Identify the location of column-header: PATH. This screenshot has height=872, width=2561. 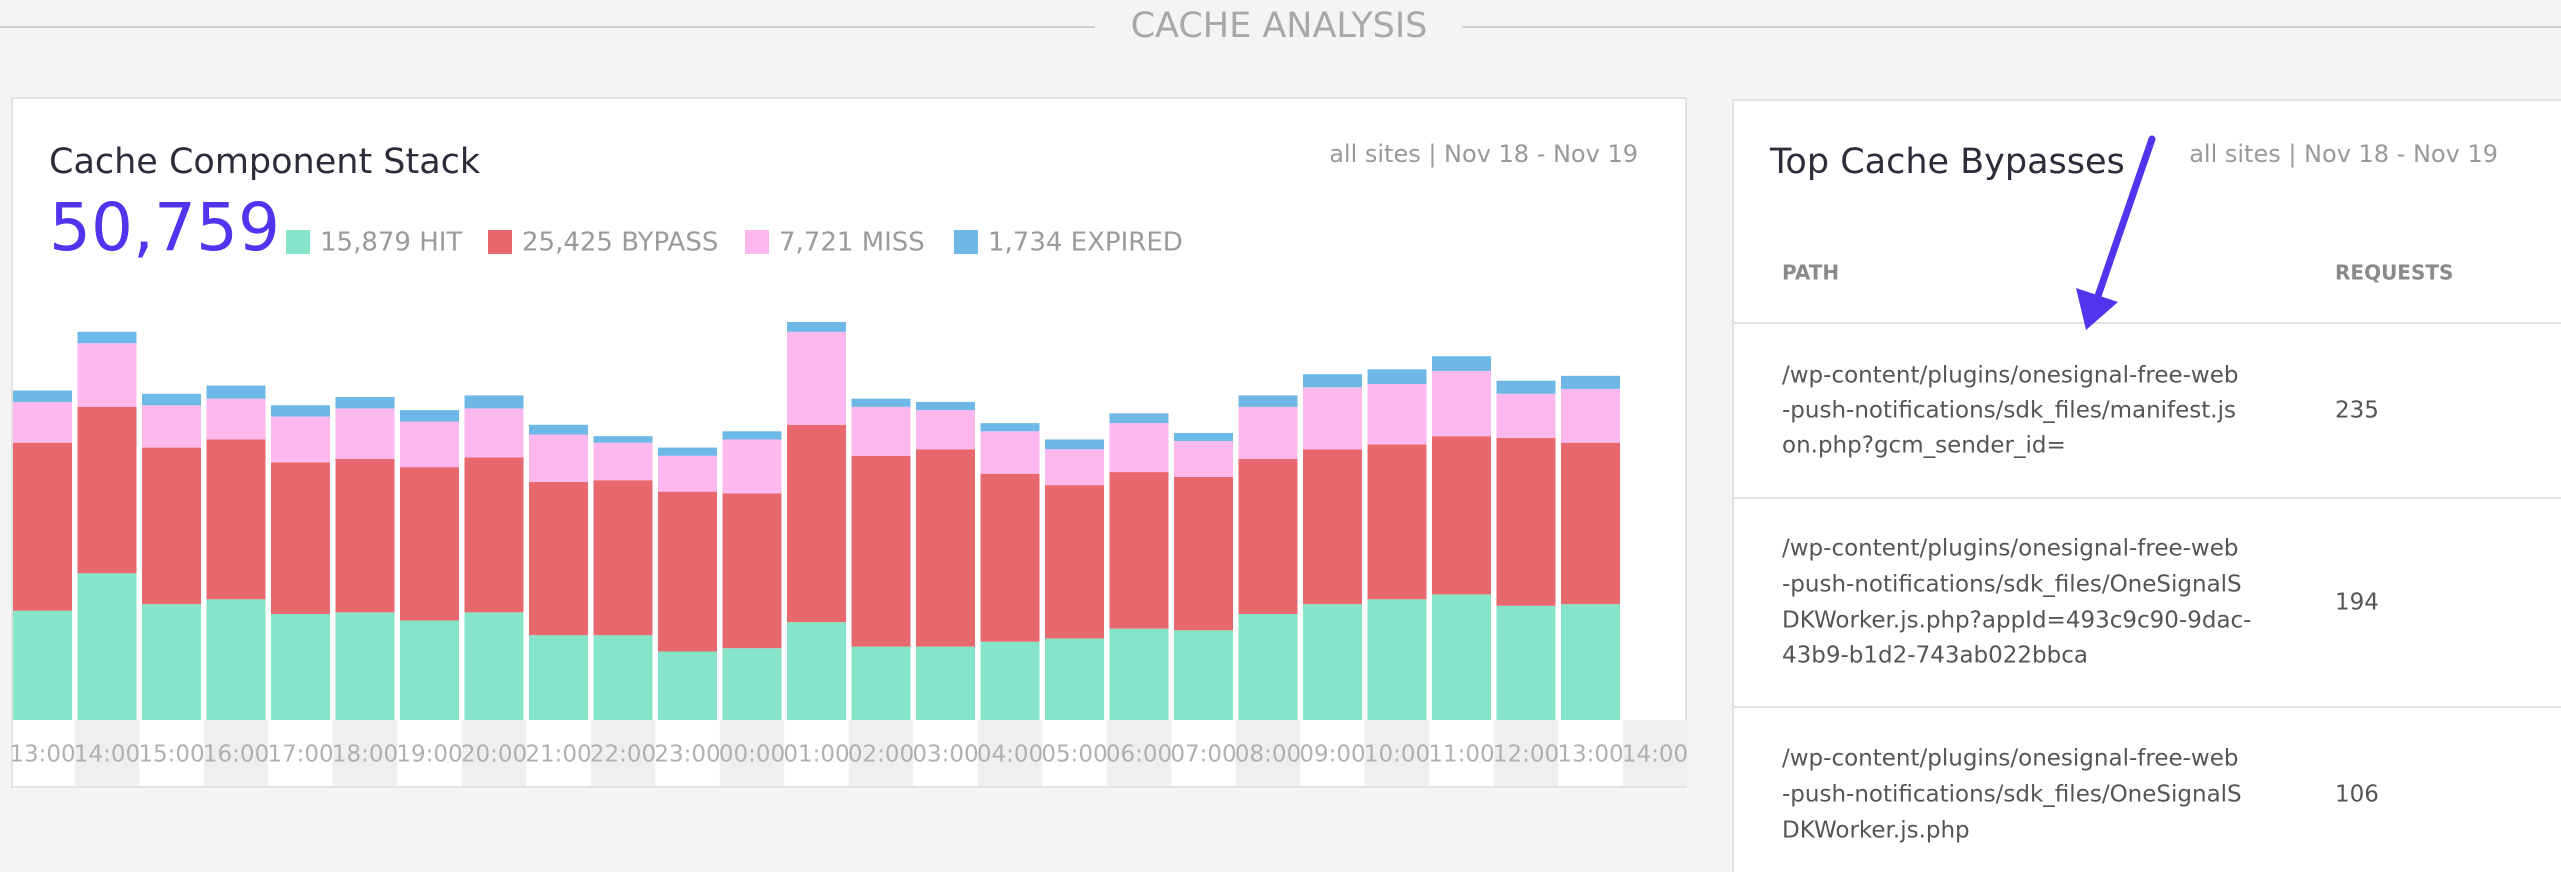
(1810, 273).